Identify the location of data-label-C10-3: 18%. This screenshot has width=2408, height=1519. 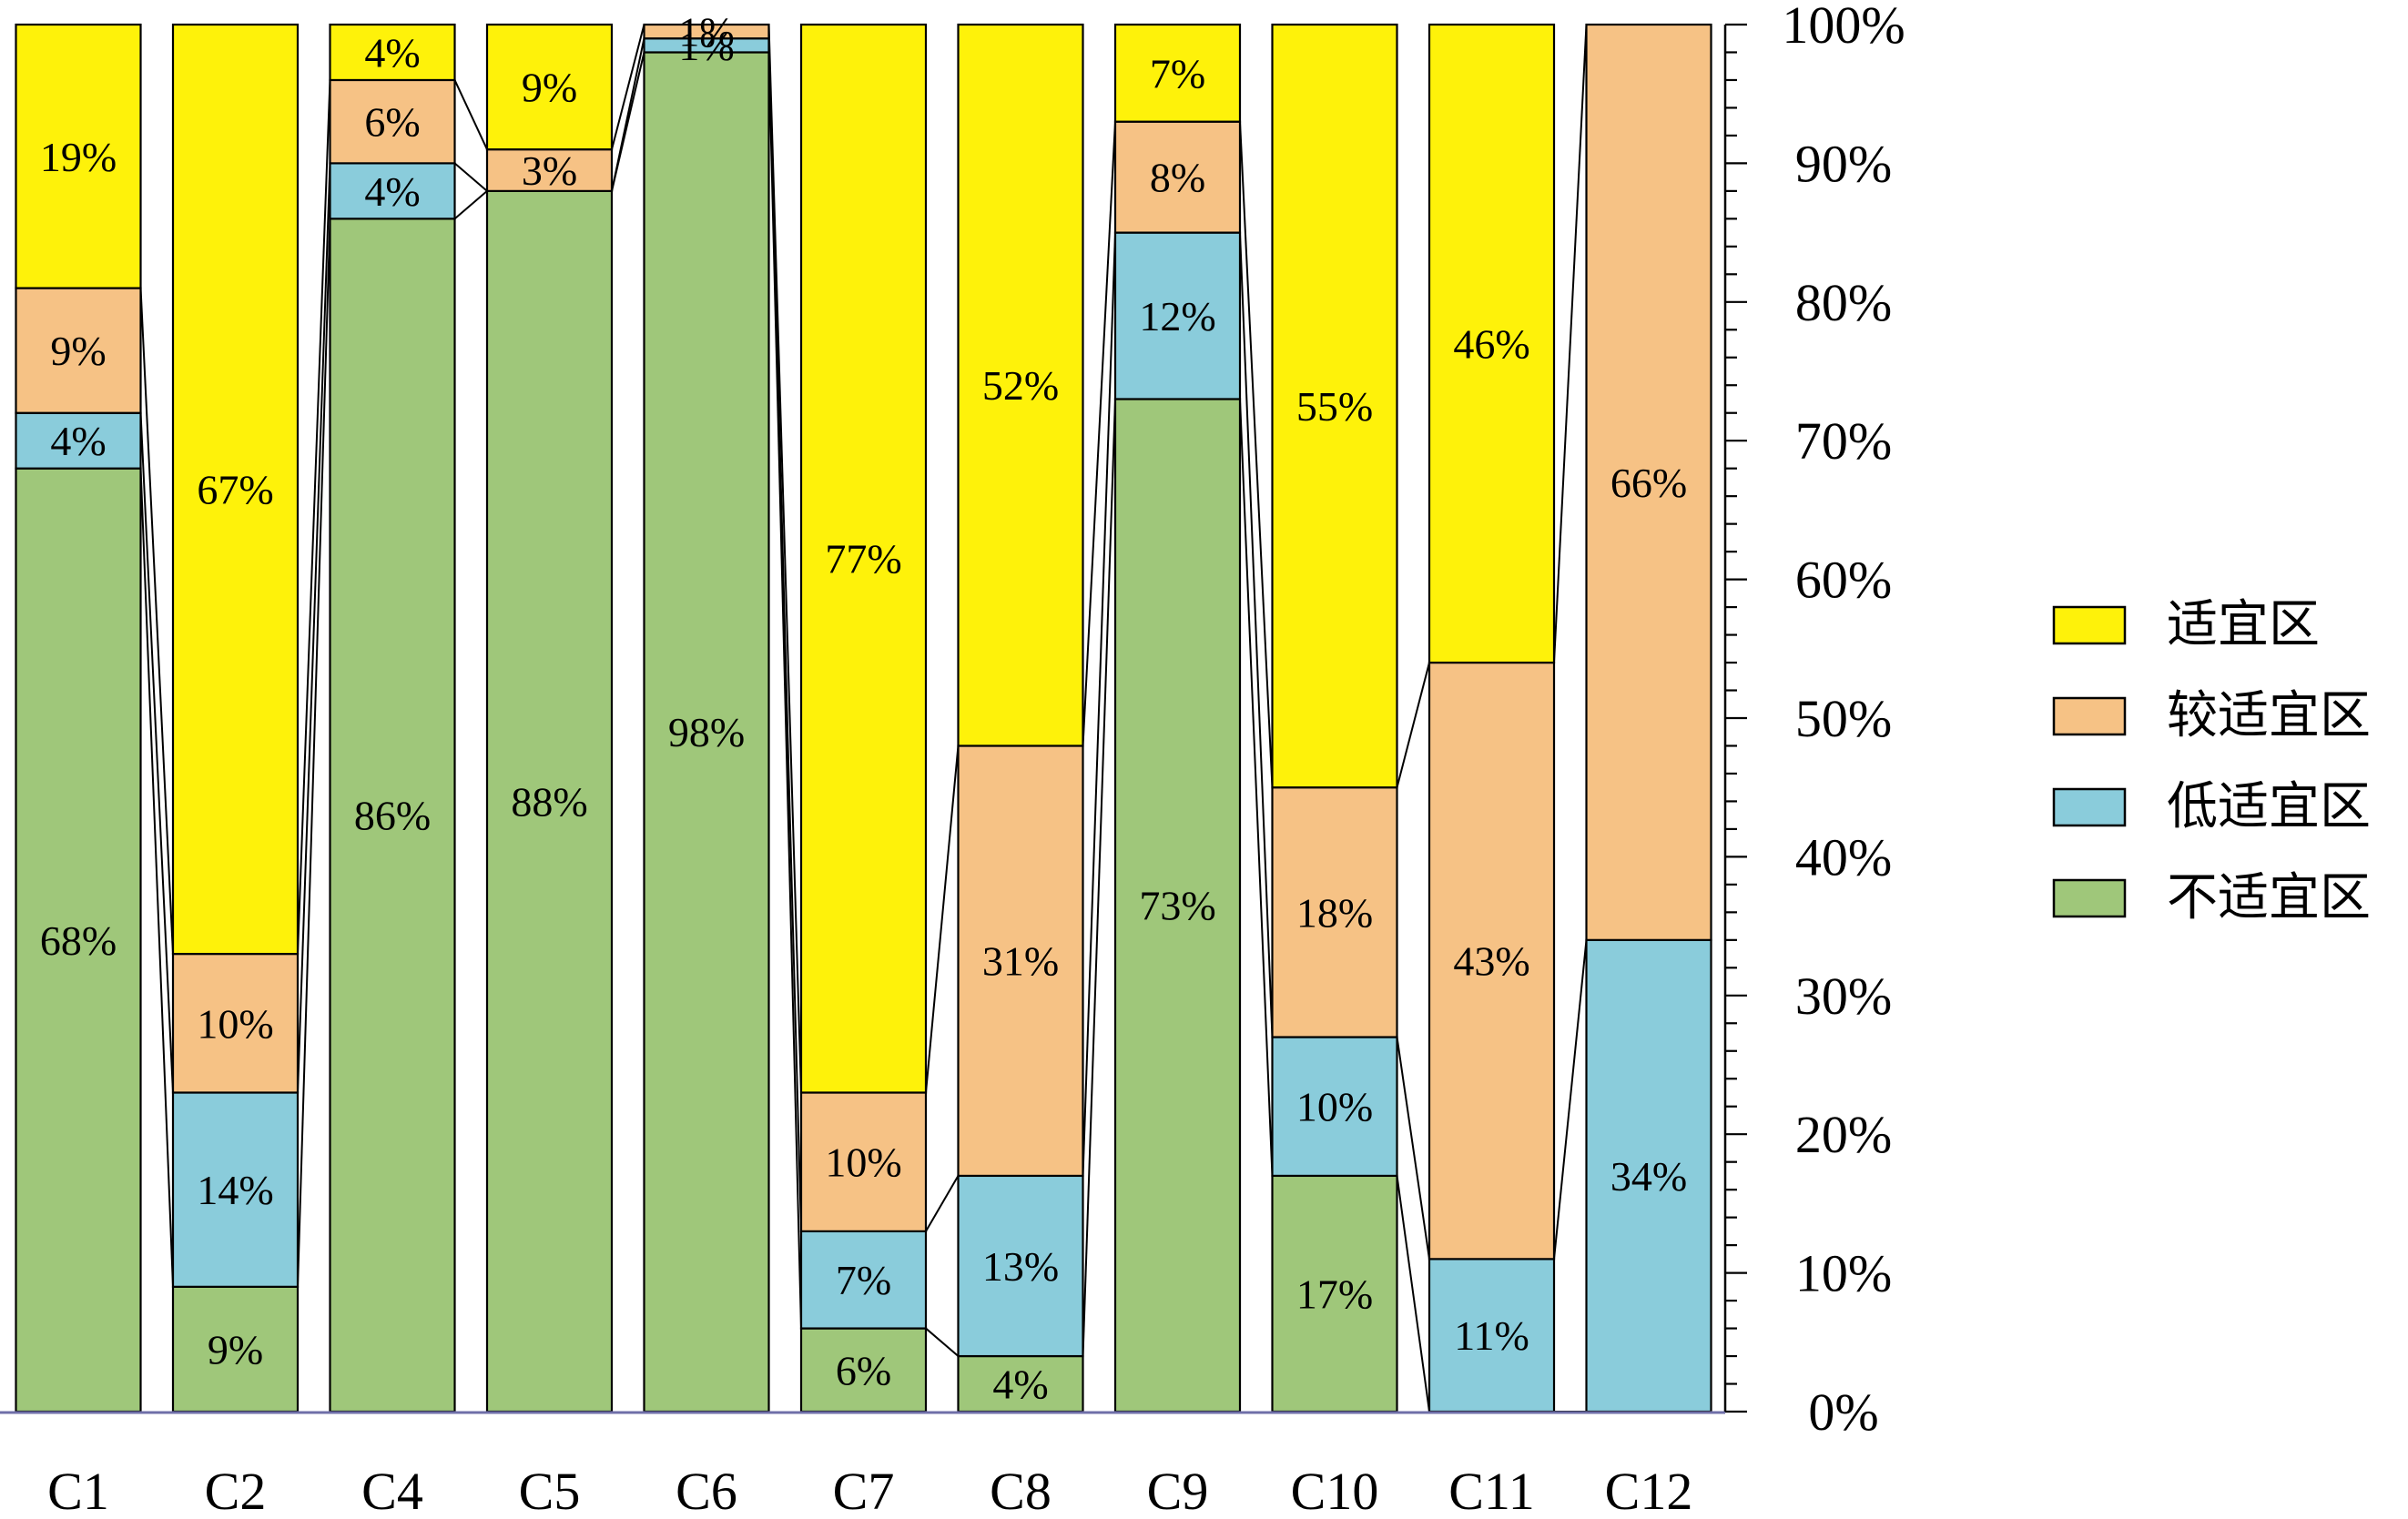
(1334, 912).